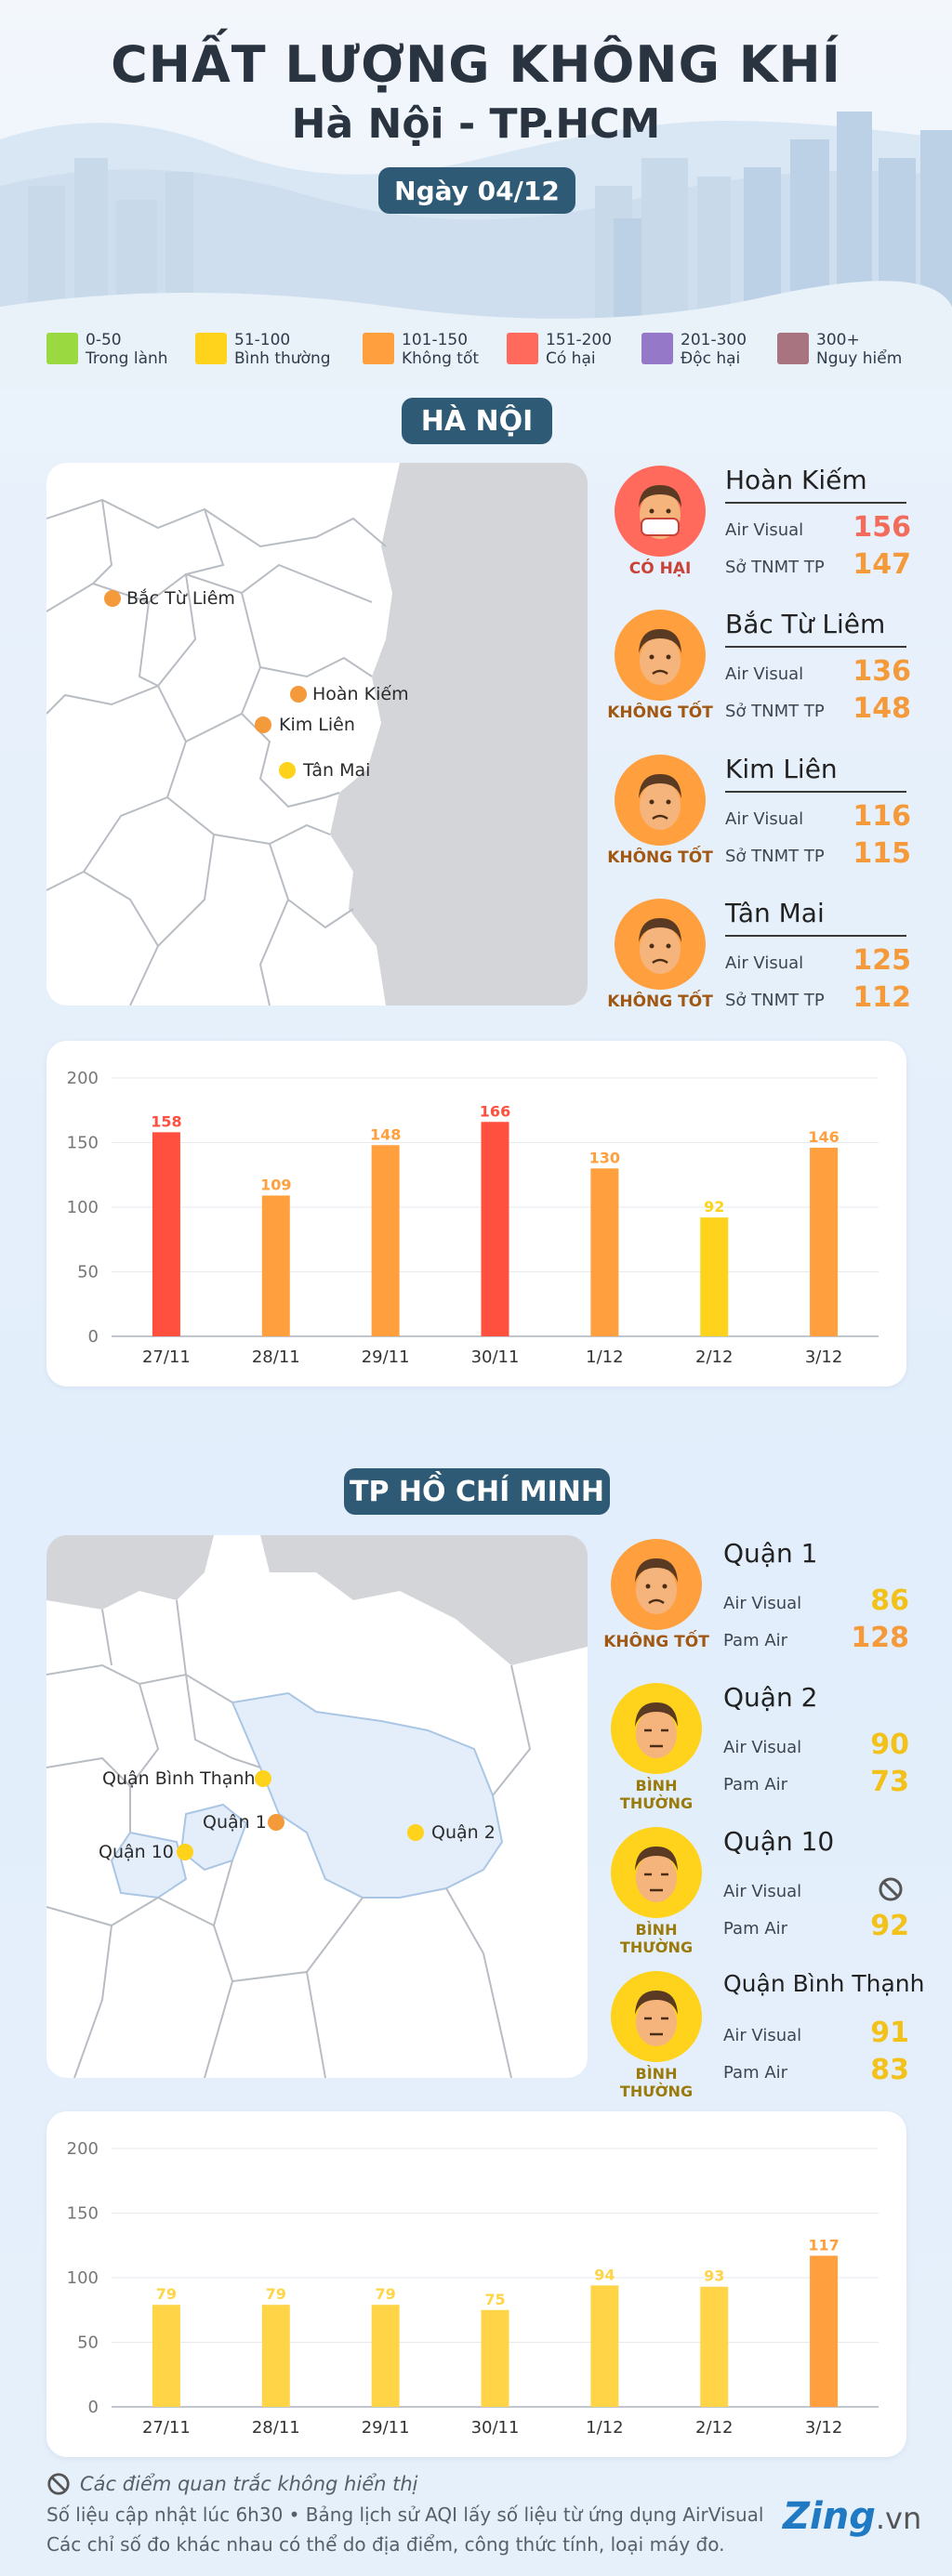  I want to click on aqi-value: 128, so click(880, 1638).